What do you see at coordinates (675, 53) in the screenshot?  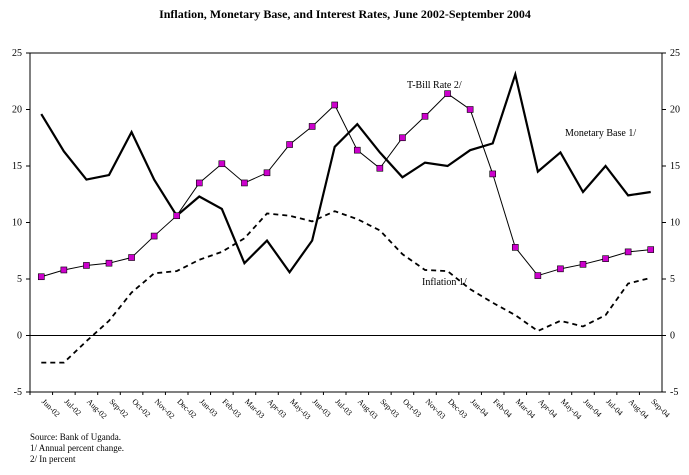 I see `y2-tick-label: 25` at bounding box center [675, 53].